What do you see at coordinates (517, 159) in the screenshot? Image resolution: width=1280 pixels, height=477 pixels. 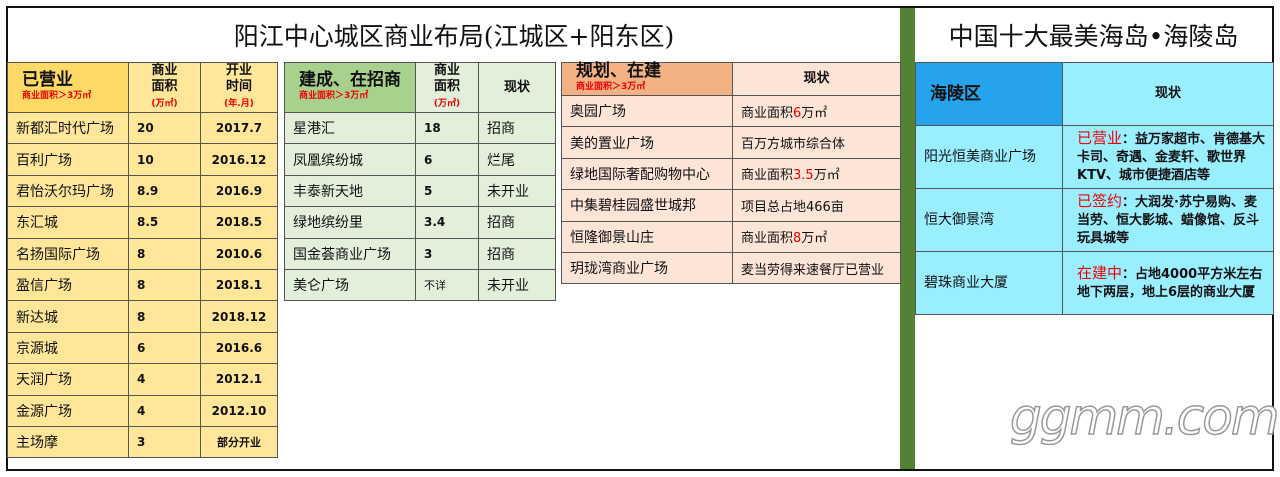 I see `table-cell: 烂尾` at bounding box center [517, 159].